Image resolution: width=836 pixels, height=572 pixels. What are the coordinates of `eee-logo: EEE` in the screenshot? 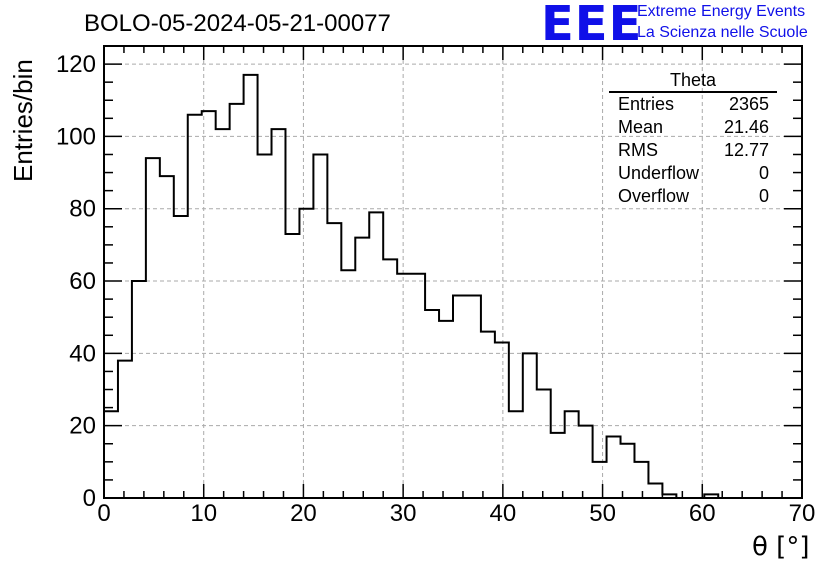 It's located at (592, 26).